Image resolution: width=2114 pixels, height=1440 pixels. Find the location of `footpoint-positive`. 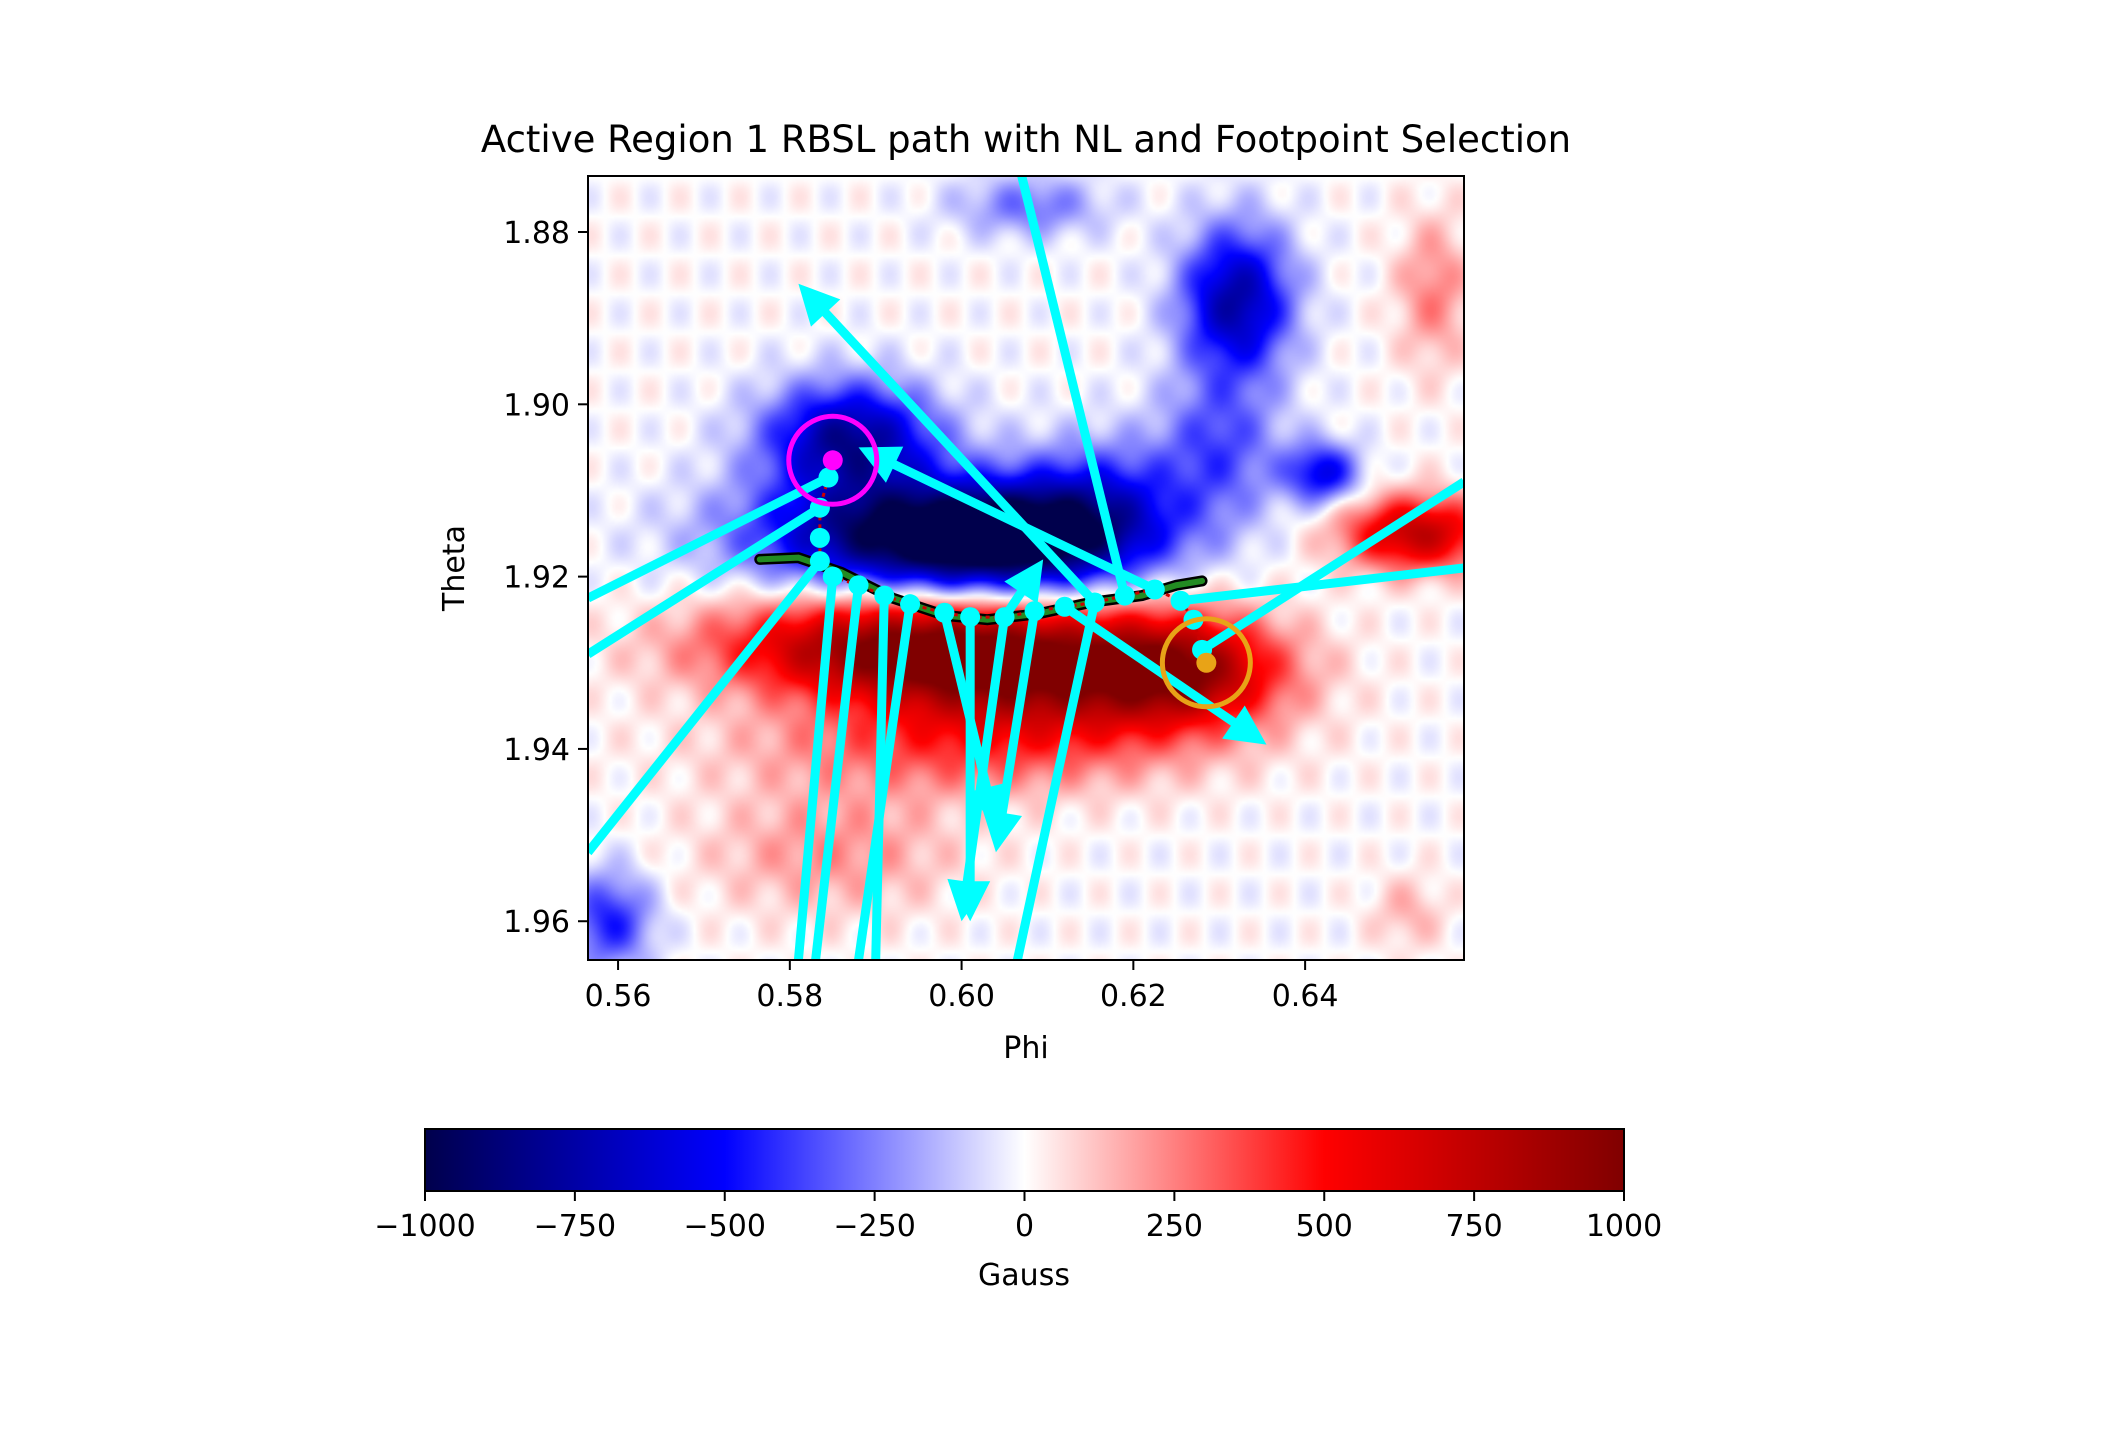

footpoint-positive is located at coordinates (1206, 663).